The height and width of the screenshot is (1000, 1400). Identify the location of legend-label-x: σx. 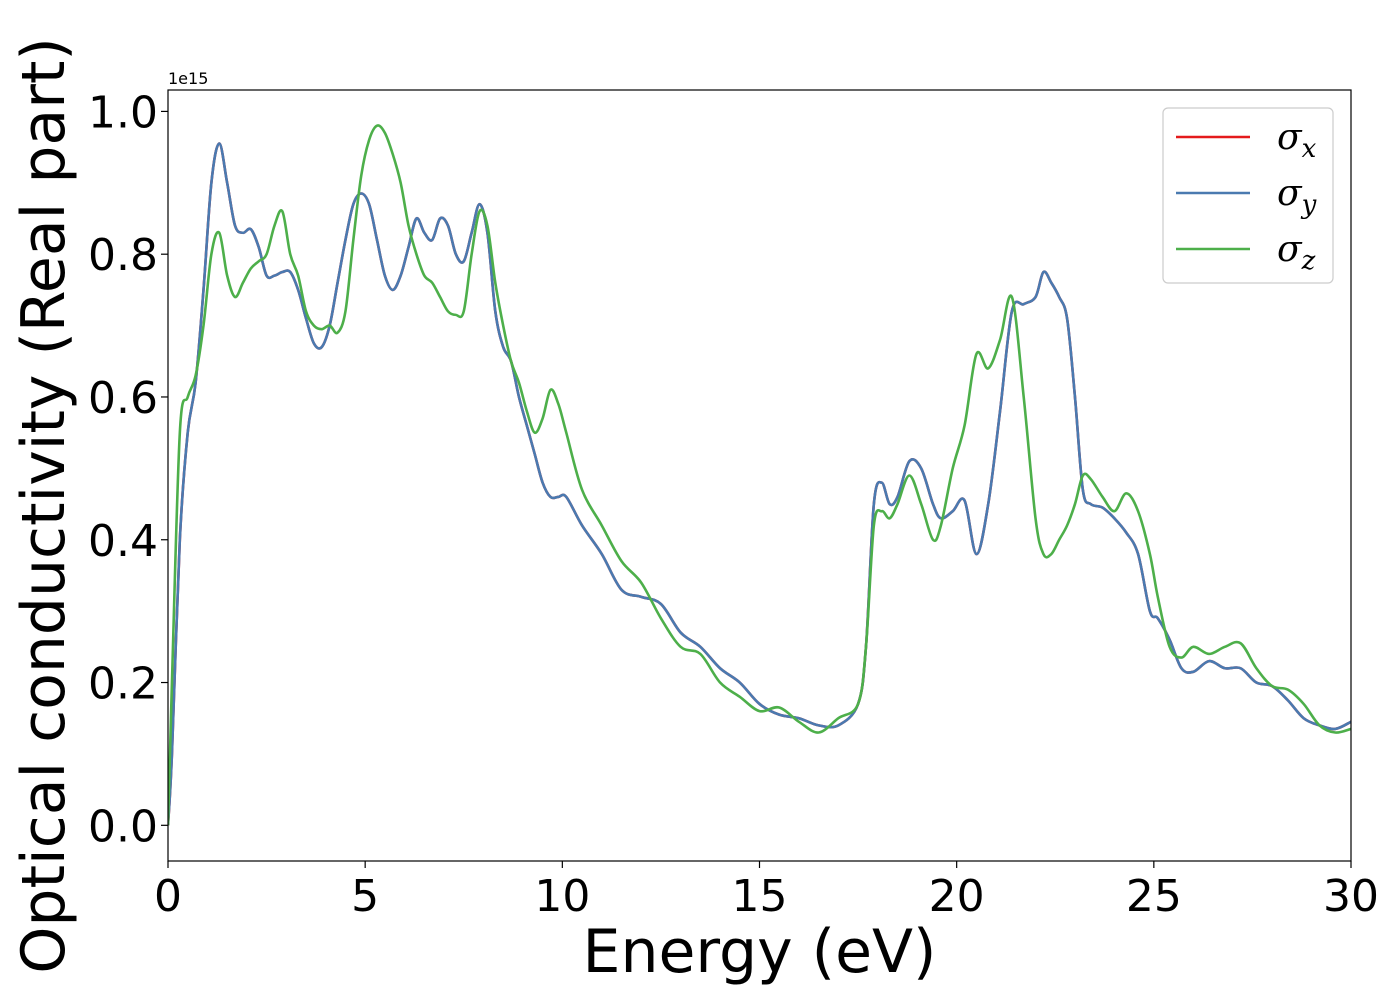
(1297, 140).